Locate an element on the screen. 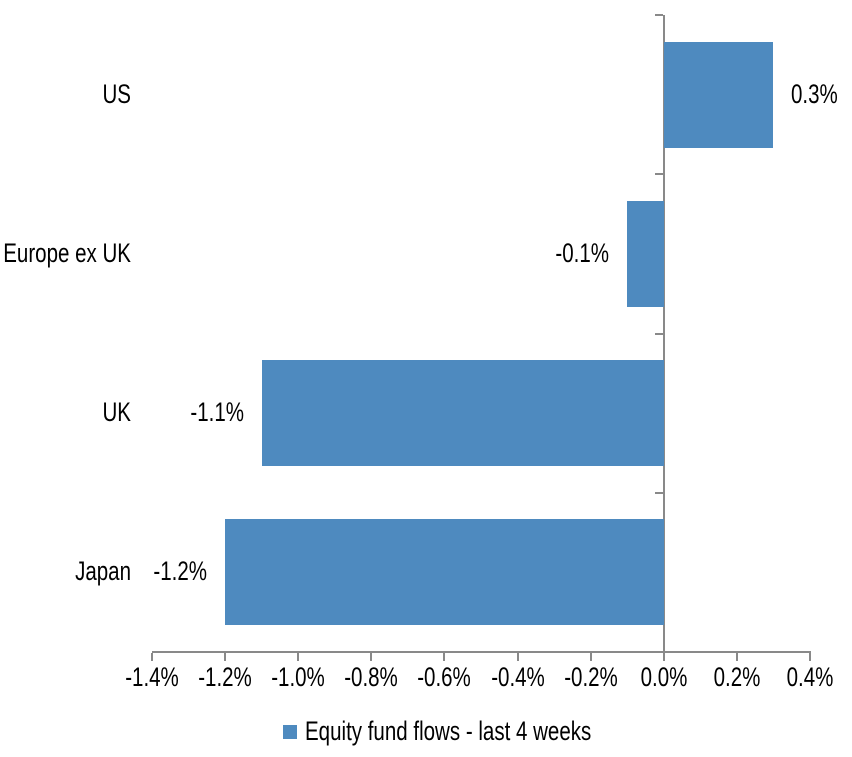 This screenshot has width=852, height=757. x-tick-label-8: 0.2% is located at coordinates (737, 677).